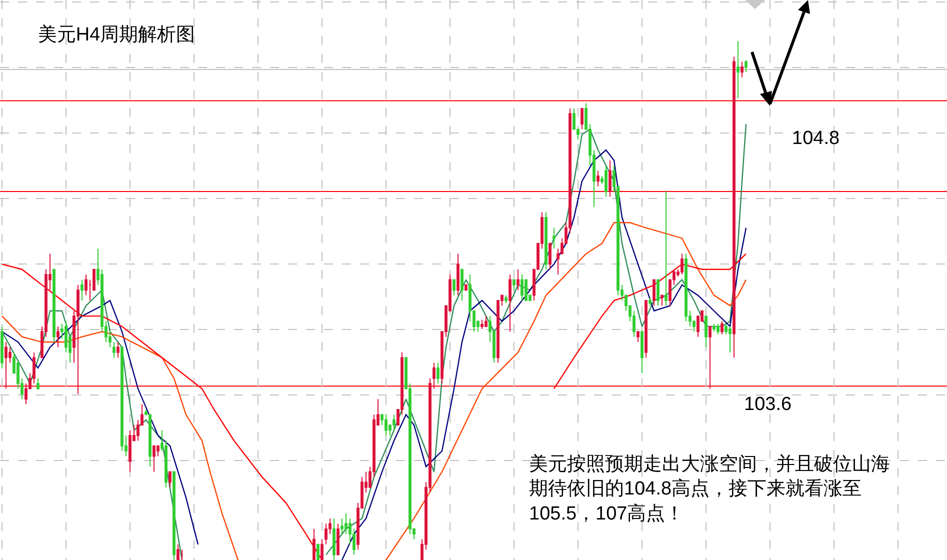  I want to click on annotation: 103.6, so click(768, 404).